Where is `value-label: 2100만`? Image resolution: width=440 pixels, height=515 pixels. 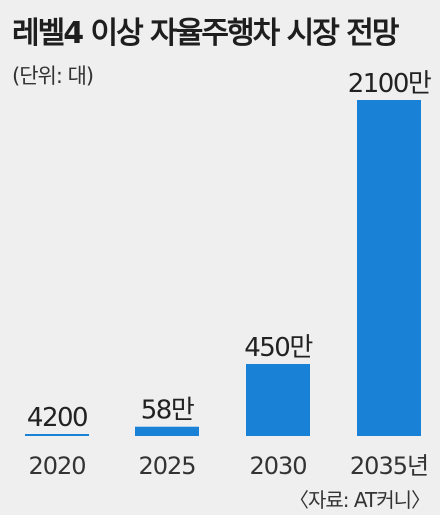 value-label: 2100만 is located at coordinates (389, 84).